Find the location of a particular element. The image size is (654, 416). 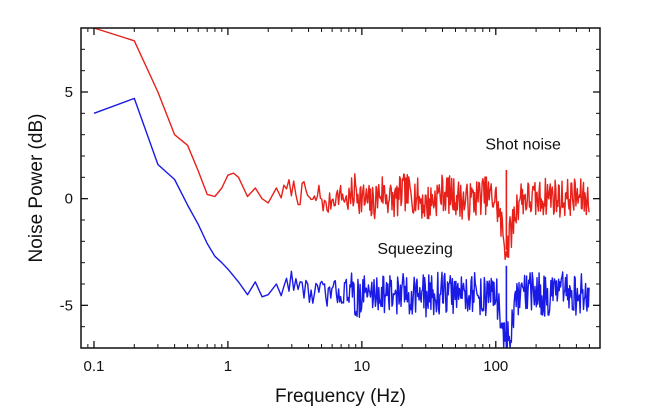

x-tick-label: 0.1 is located at coordinates (94, 366).